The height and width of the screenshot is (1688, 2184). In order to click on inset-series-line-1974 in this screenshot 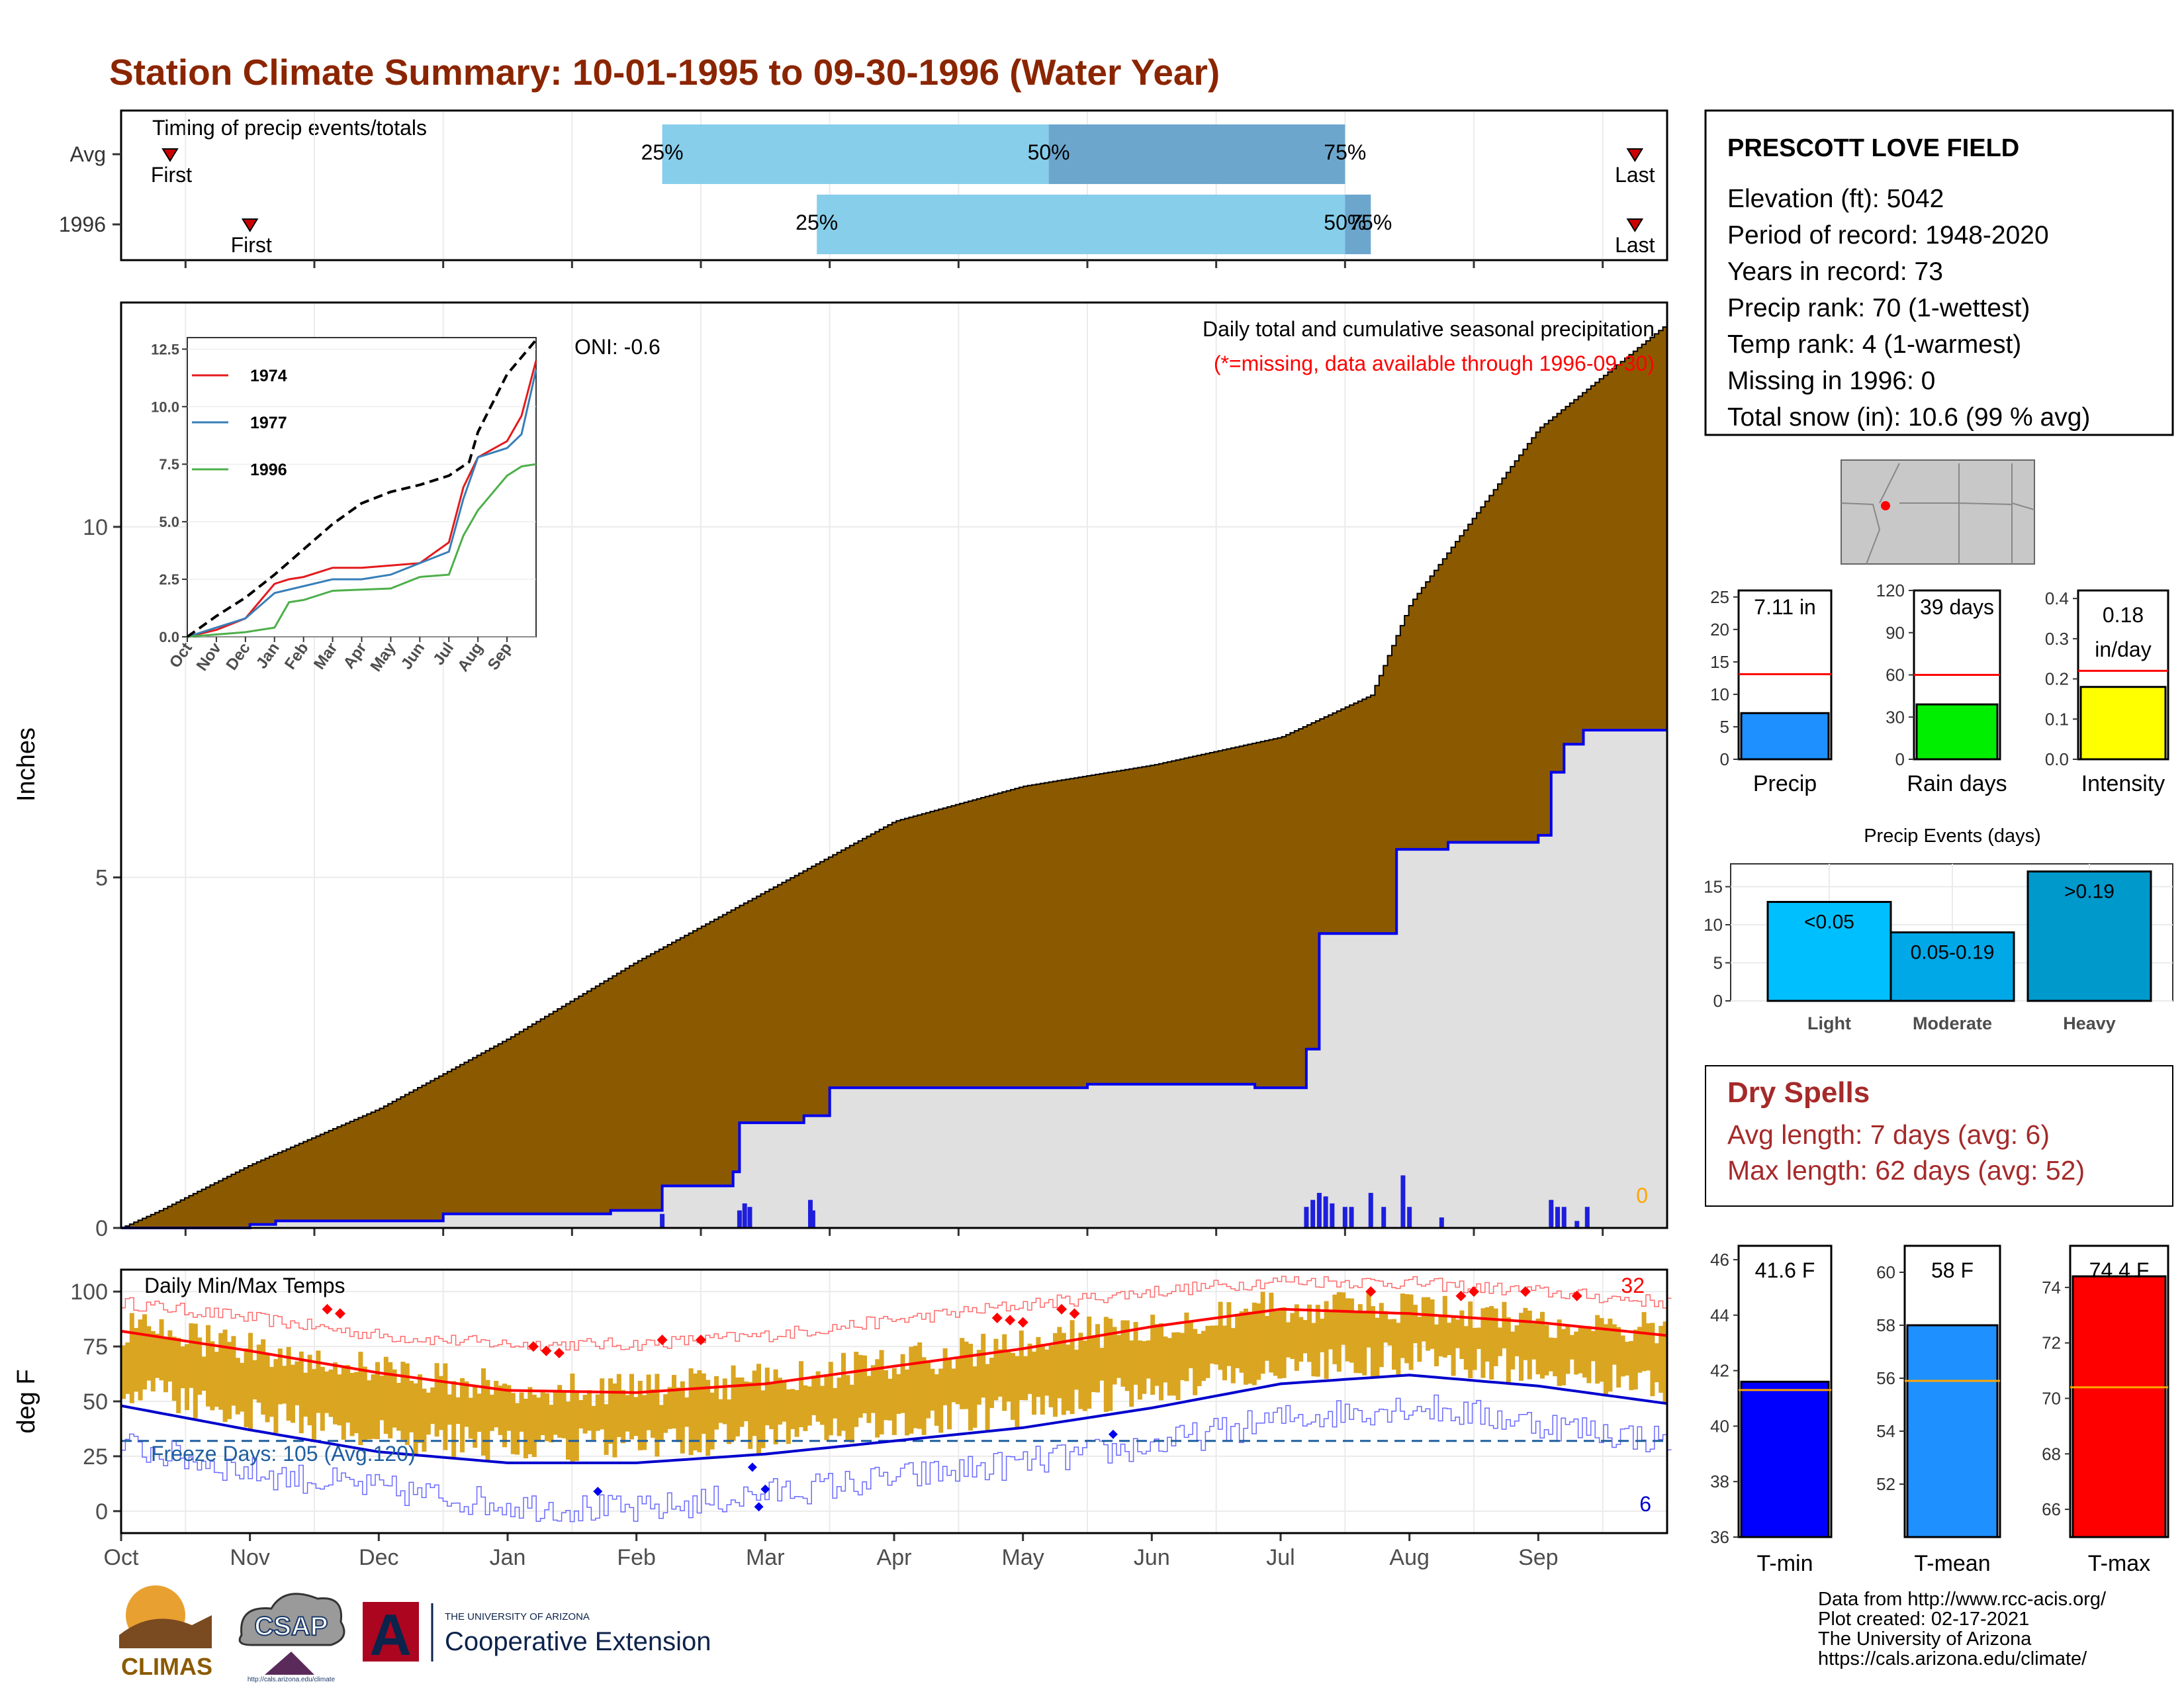, I will do `click(362, 499)`.